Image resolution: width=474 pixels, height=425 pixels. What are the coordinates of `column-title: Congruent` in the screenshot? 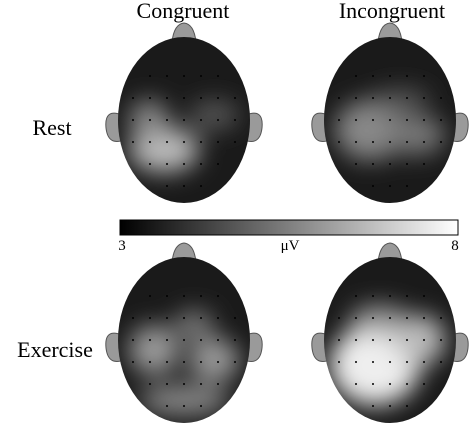 It's located at (183, 11).